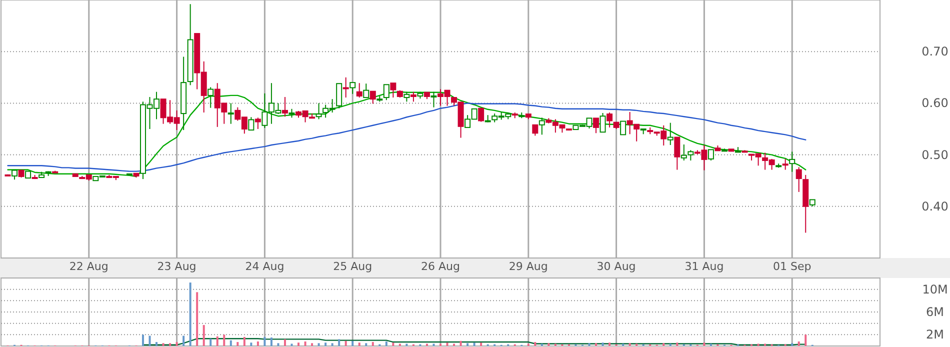 Image resolution: width=950 pixels, height=347 pixels. I want to click on y-tick-label: 0.70, so click(935, 51).